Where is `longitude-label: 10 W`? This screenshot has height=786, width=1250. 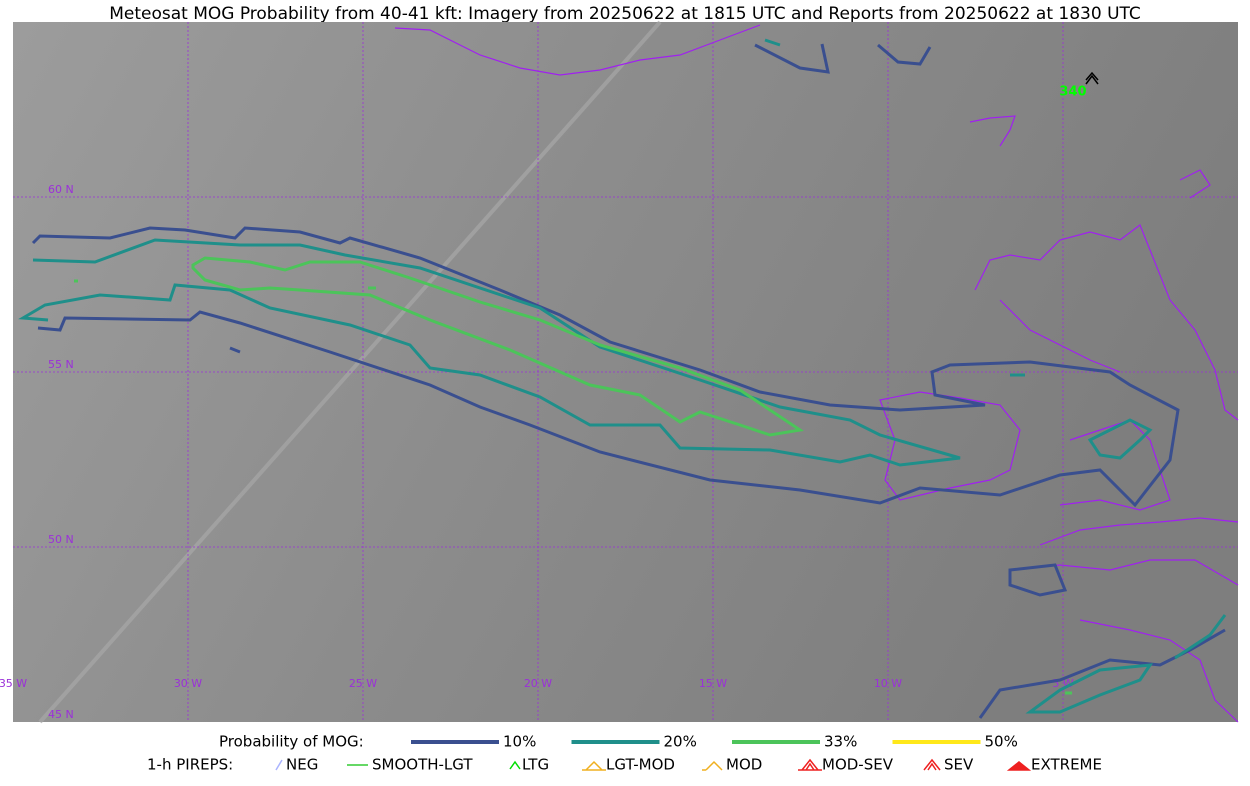 longitude-label: 10 W is located at coordinates (888, 683).